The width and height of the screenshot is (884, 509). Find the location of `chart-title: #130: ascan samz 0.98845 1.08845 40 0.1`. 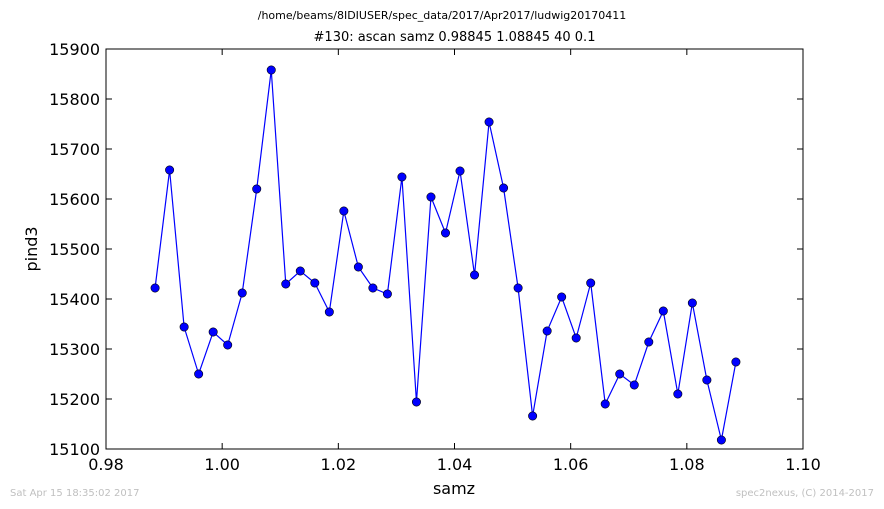

chart-title: #130: ascan samz 0.98845 1.08845 40 0.1 is located at coordinates (454, 37).